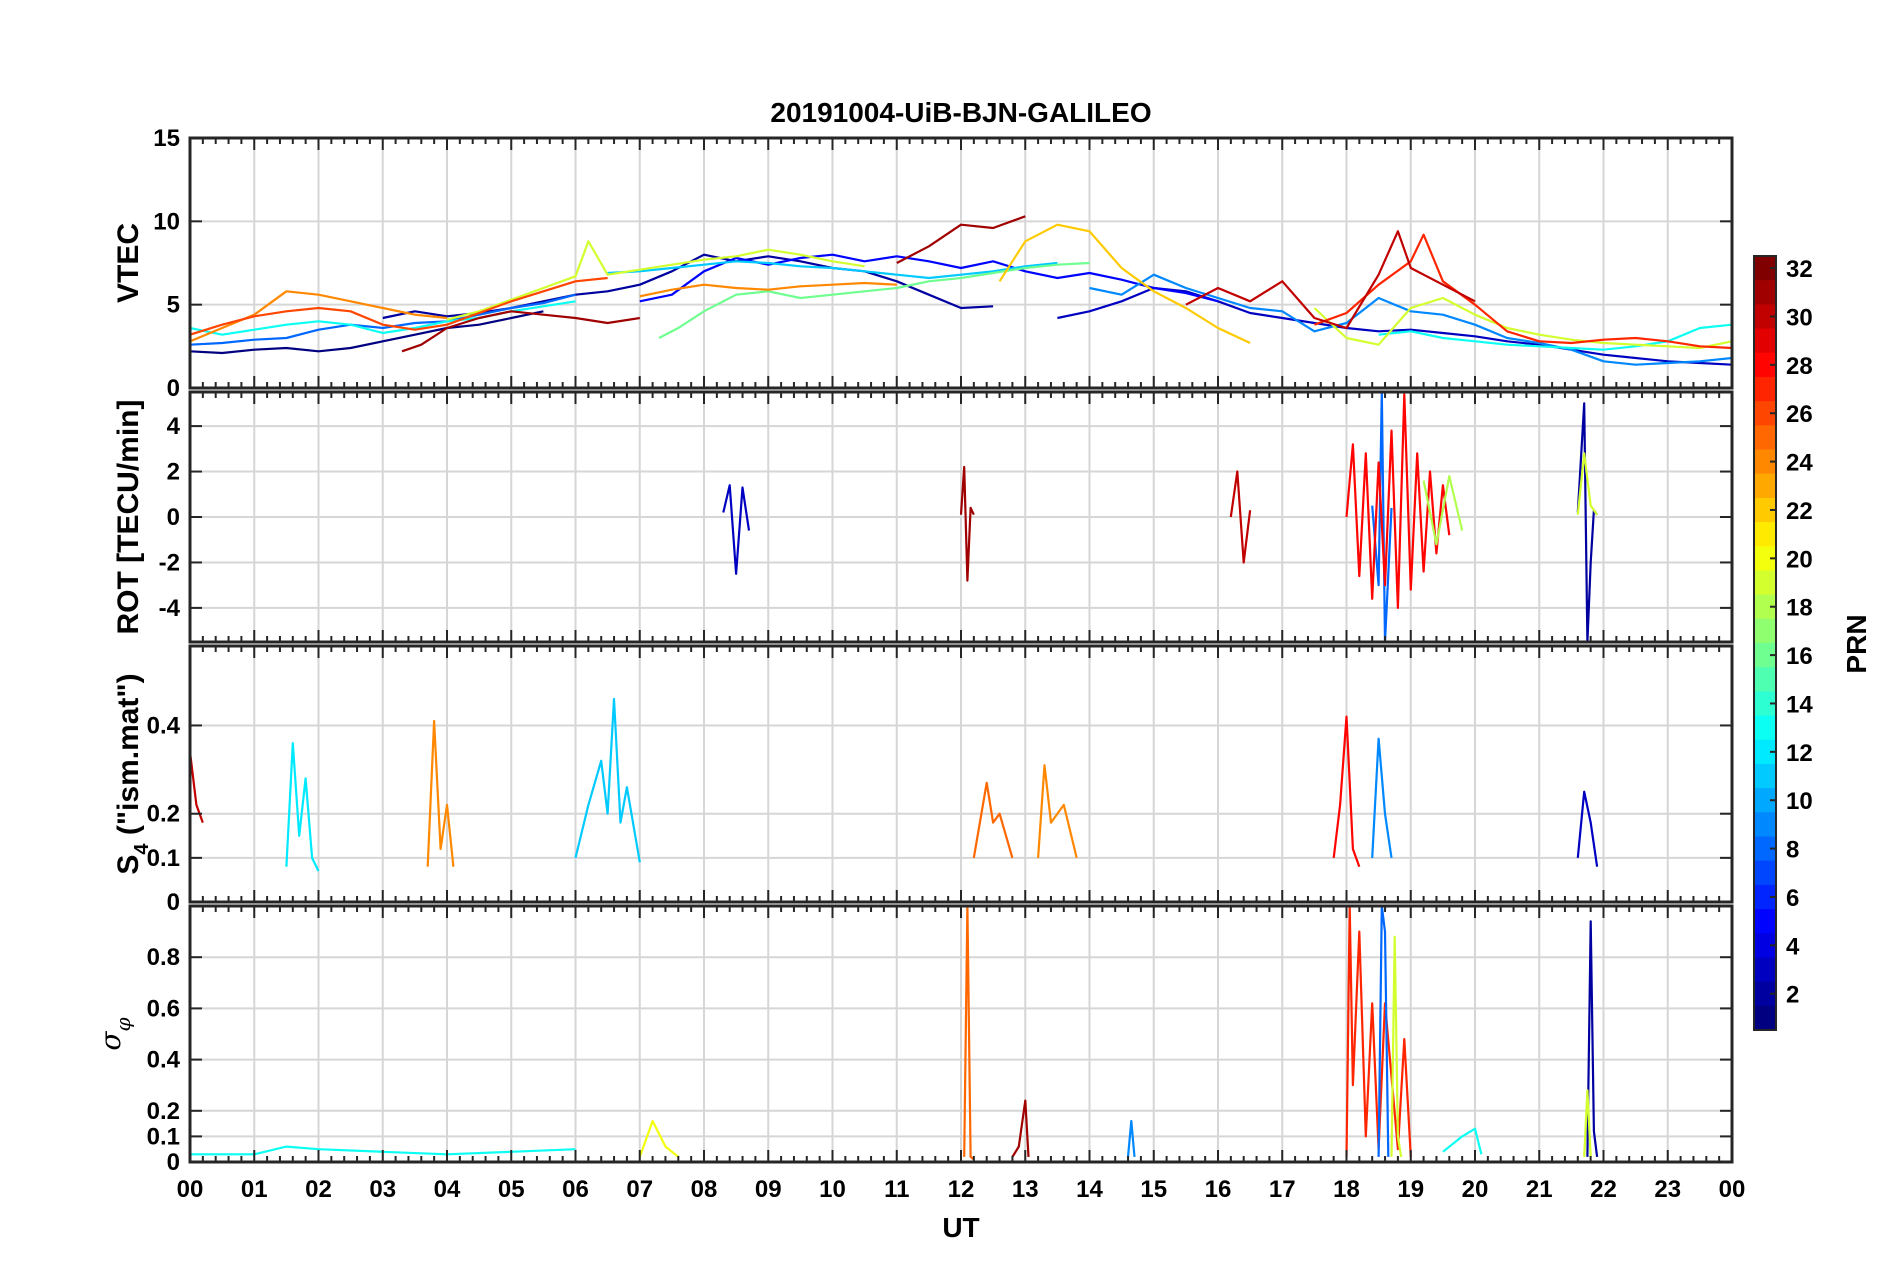 Image resolution: width=1902 pixels, height=1272 pixels. I want to click on colorbar-frame, so click(1765, 643).